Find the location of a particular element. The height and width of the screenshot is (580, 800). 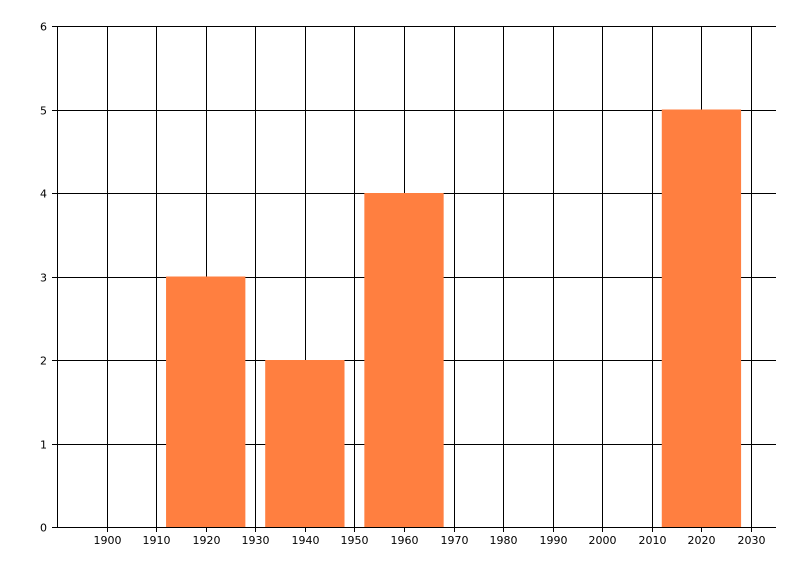

x-tick-label: 1900 is located at coordinates (108, 540).